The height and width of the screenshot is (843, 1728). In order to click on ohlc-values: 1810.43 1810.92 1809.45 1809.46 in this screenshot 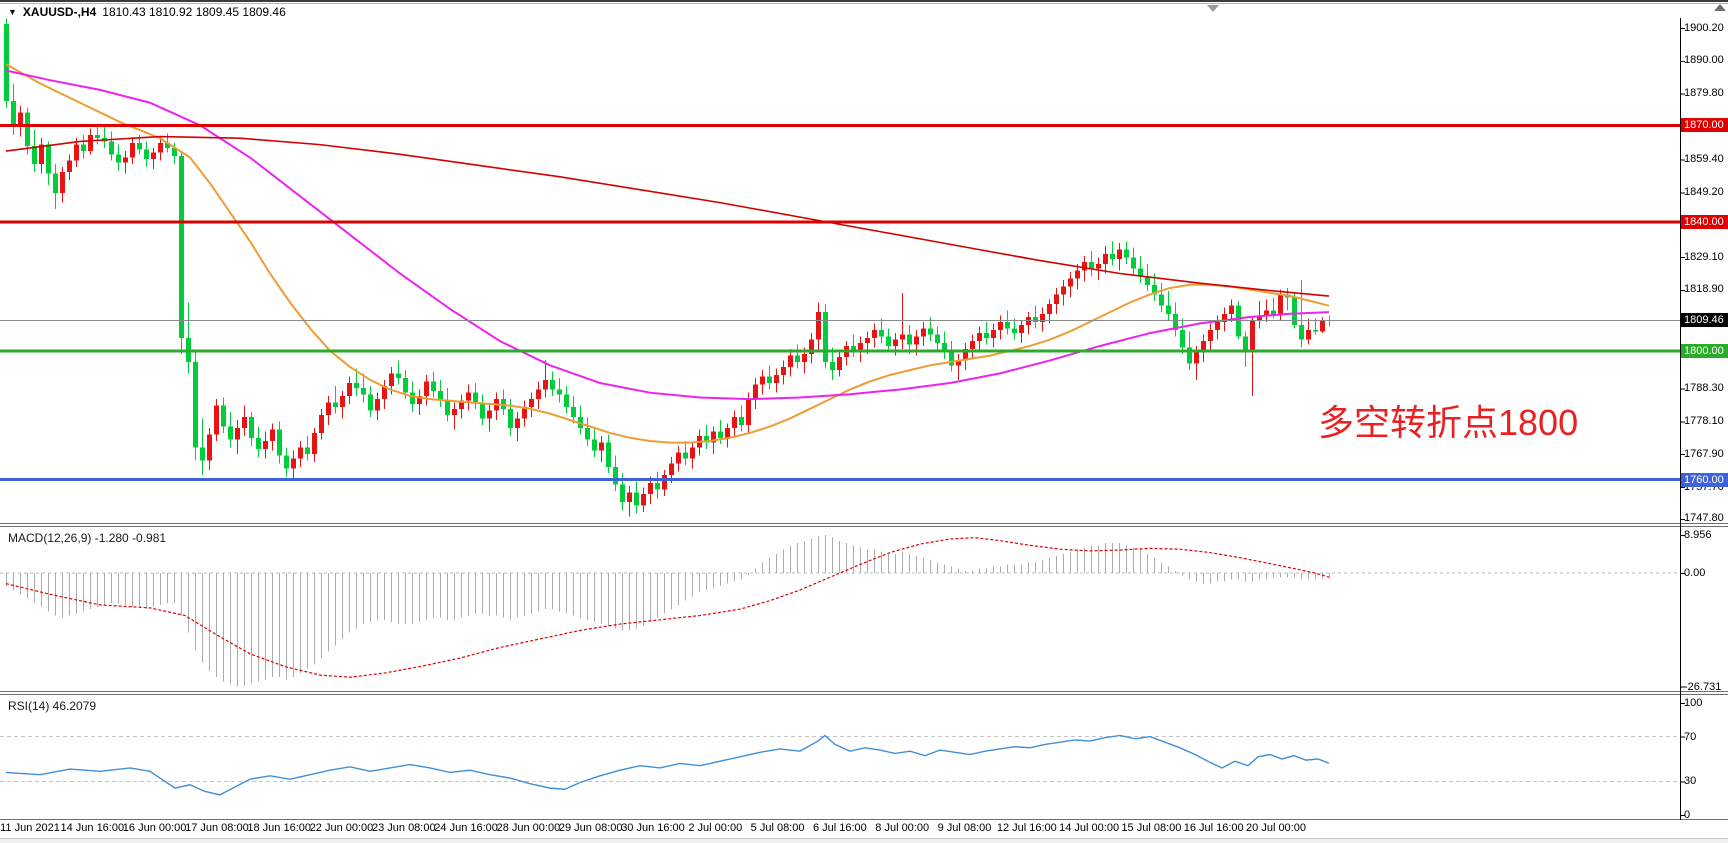, I will do `click(194, 12)`.